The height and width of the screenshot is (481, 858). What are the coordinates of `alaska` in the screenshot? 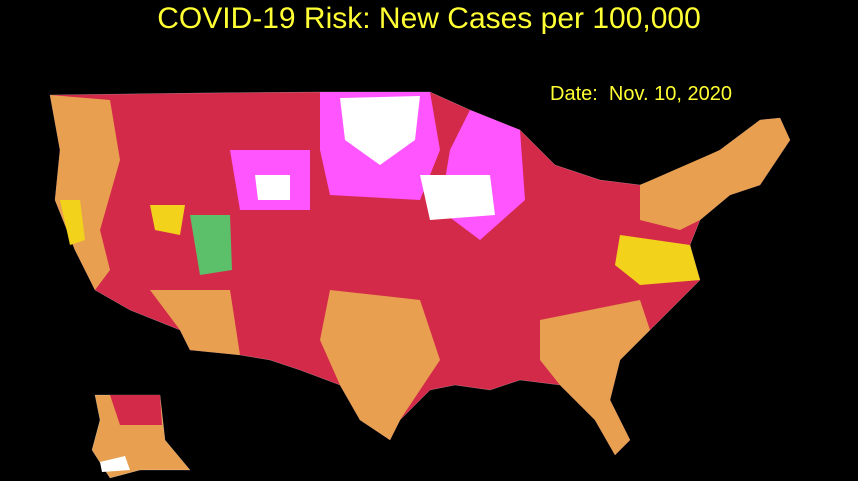 It's located at (141, 436).